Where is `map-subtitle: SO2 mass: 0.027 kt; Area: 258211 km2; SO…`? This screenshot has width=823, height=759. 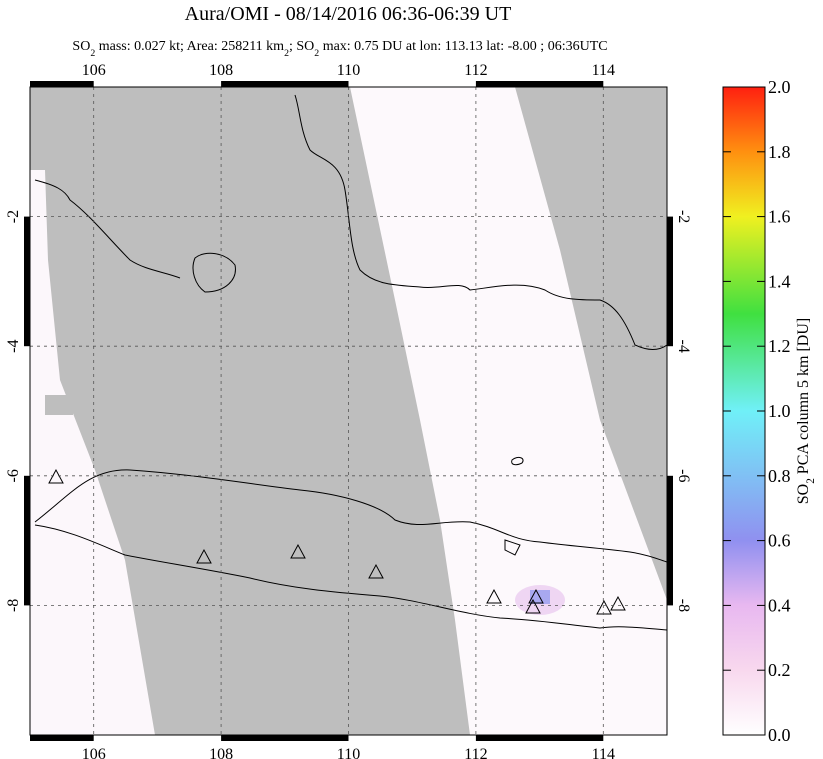 map-subtitle: SO2 mass: 0.027 kt; Area: 258211 km2; SO… is located at coordinates (339, 49).